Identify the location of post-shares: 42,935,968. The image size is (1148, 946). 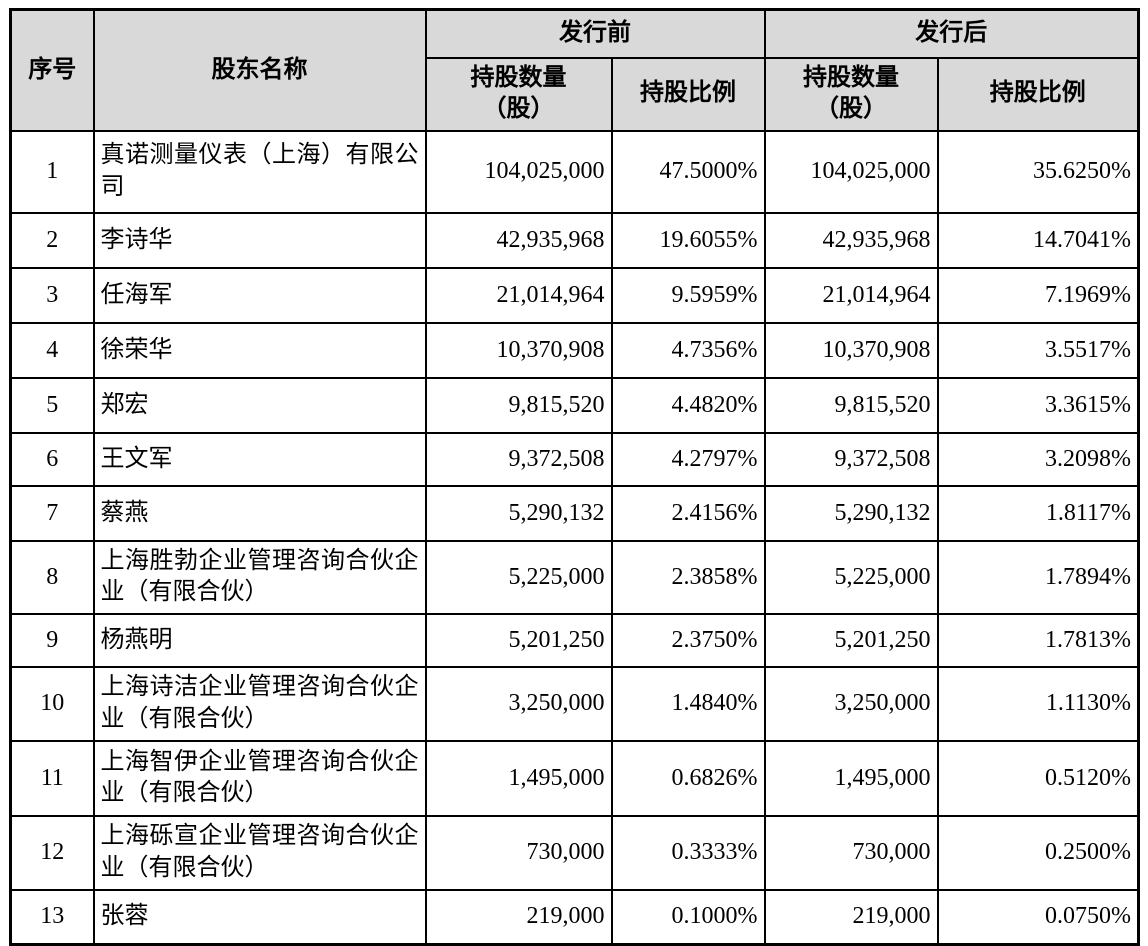
(851, 240).